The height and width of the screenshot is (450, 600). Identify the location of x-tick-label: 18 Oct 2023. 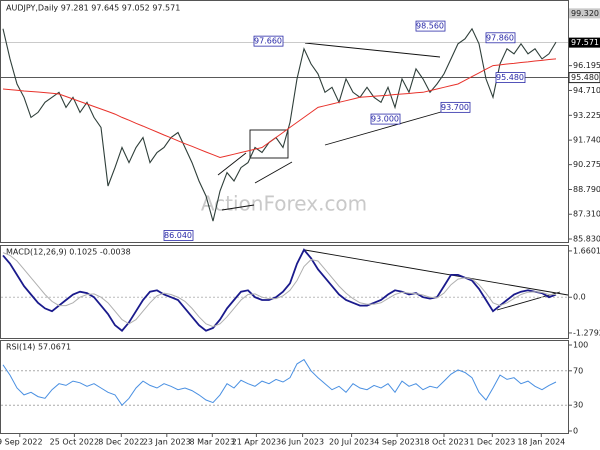
(443, 442).